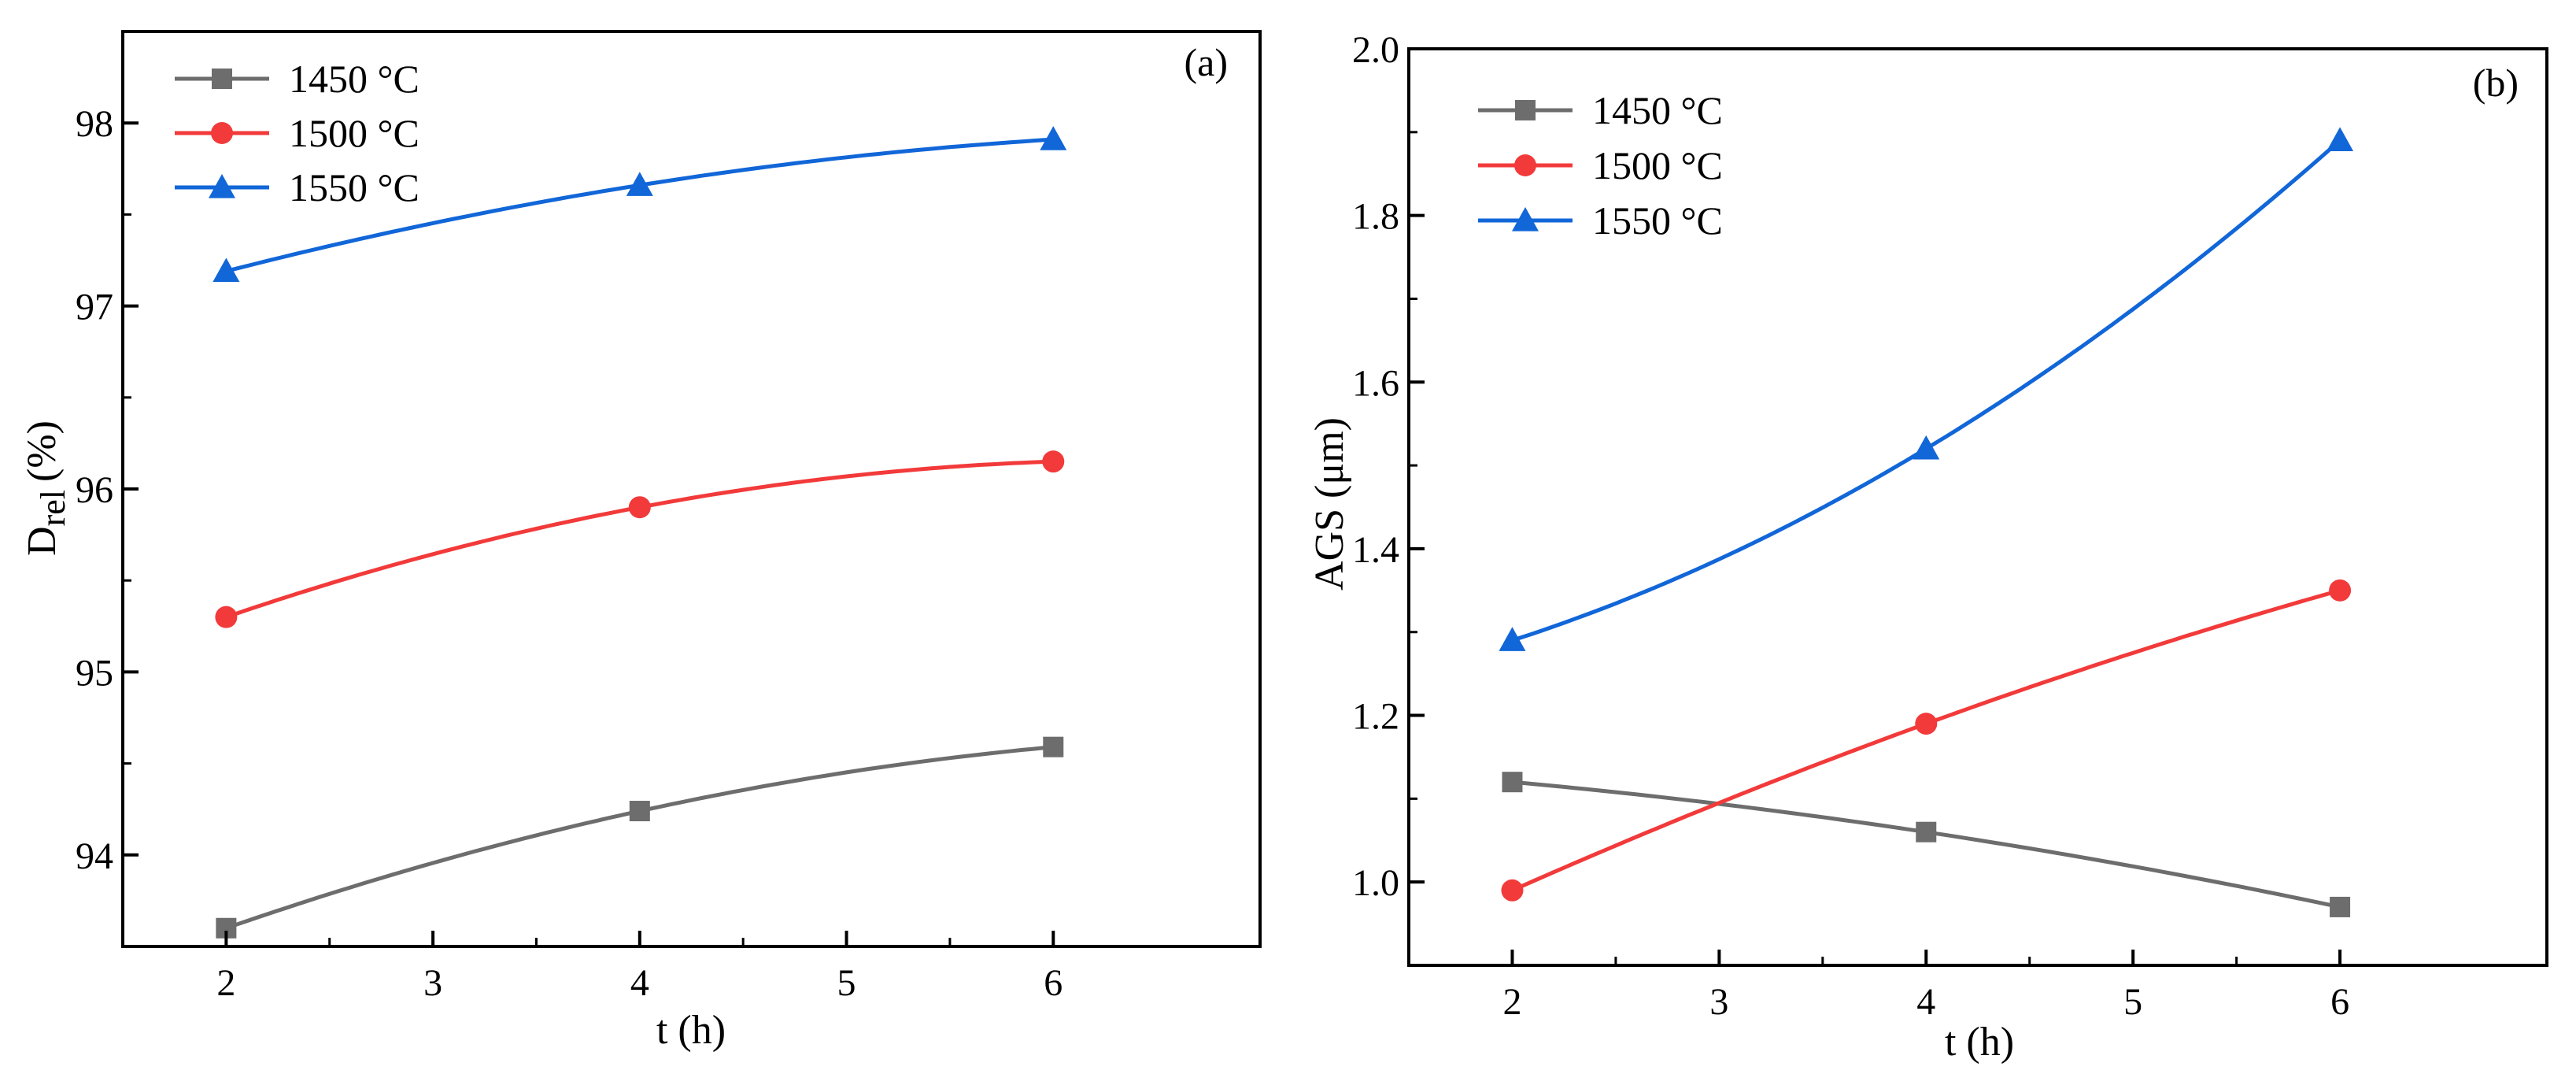  What do you see at coordinates (1979, 1042) in the screenshot?
I see `panel-b-x-axis-label: t (h)` at bounding box center [1979, 1042].